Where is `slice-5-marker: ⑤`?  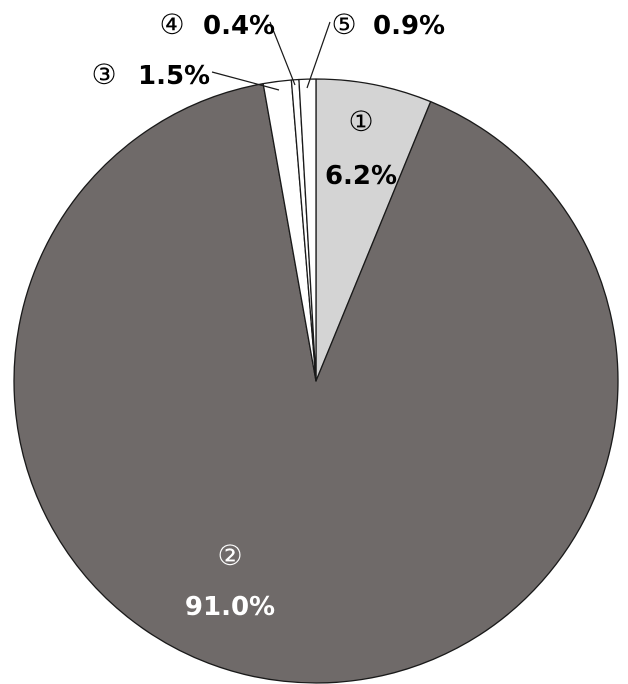
slice-5-marker: ⑤ is located at coordinates (343, 24).